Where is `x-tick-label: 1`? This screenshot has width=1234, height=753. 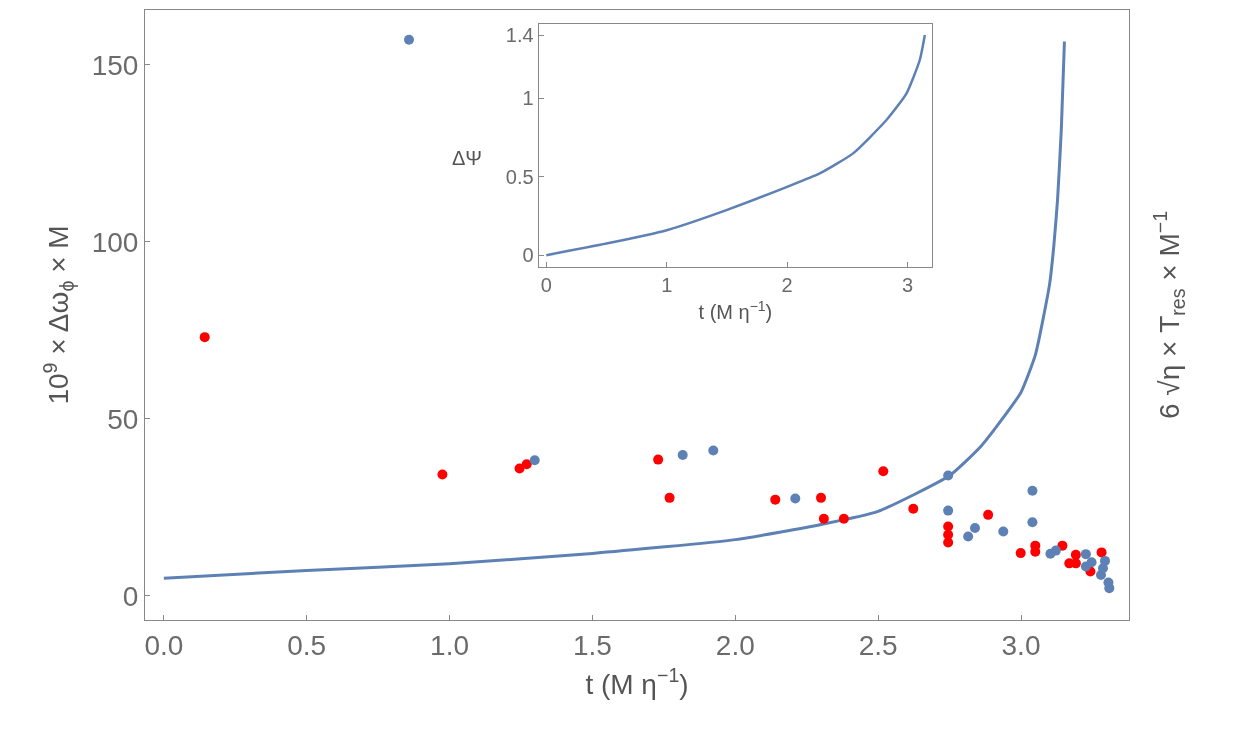 x-tick-label: 1 is located at coordinates (667, 284).